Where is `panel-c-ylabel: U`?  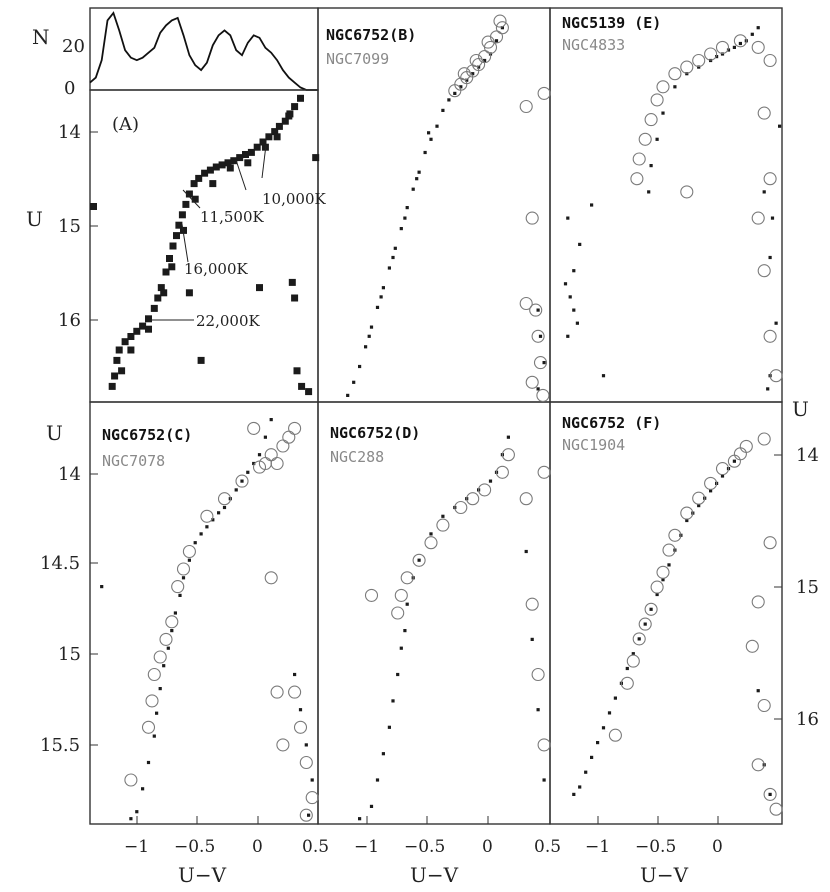
panel-c-ylabel: U is located at coordinates (54, 433).